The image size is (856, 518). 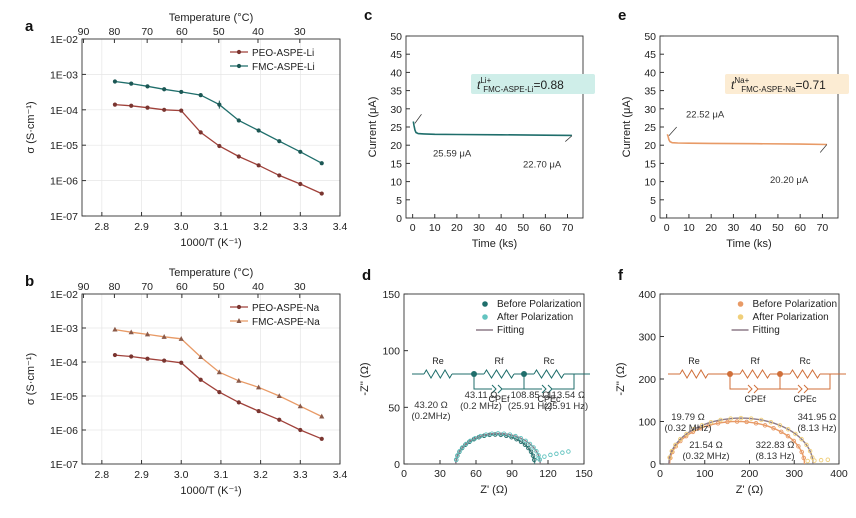 What do you see at coordinates (533, 84) in the screenshot?
I see `transference-badge` at bounding box center [533, 84].